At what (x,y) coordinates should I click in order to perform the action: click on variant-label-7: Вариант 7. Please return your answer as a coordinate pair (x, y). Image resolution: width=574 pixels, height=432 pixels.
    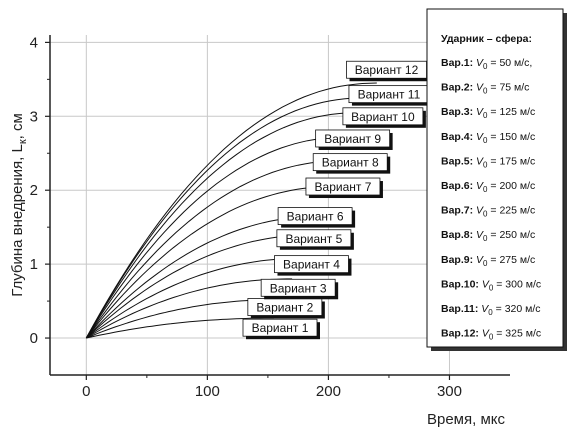
    Looking at the image, I should click on (344, 188).